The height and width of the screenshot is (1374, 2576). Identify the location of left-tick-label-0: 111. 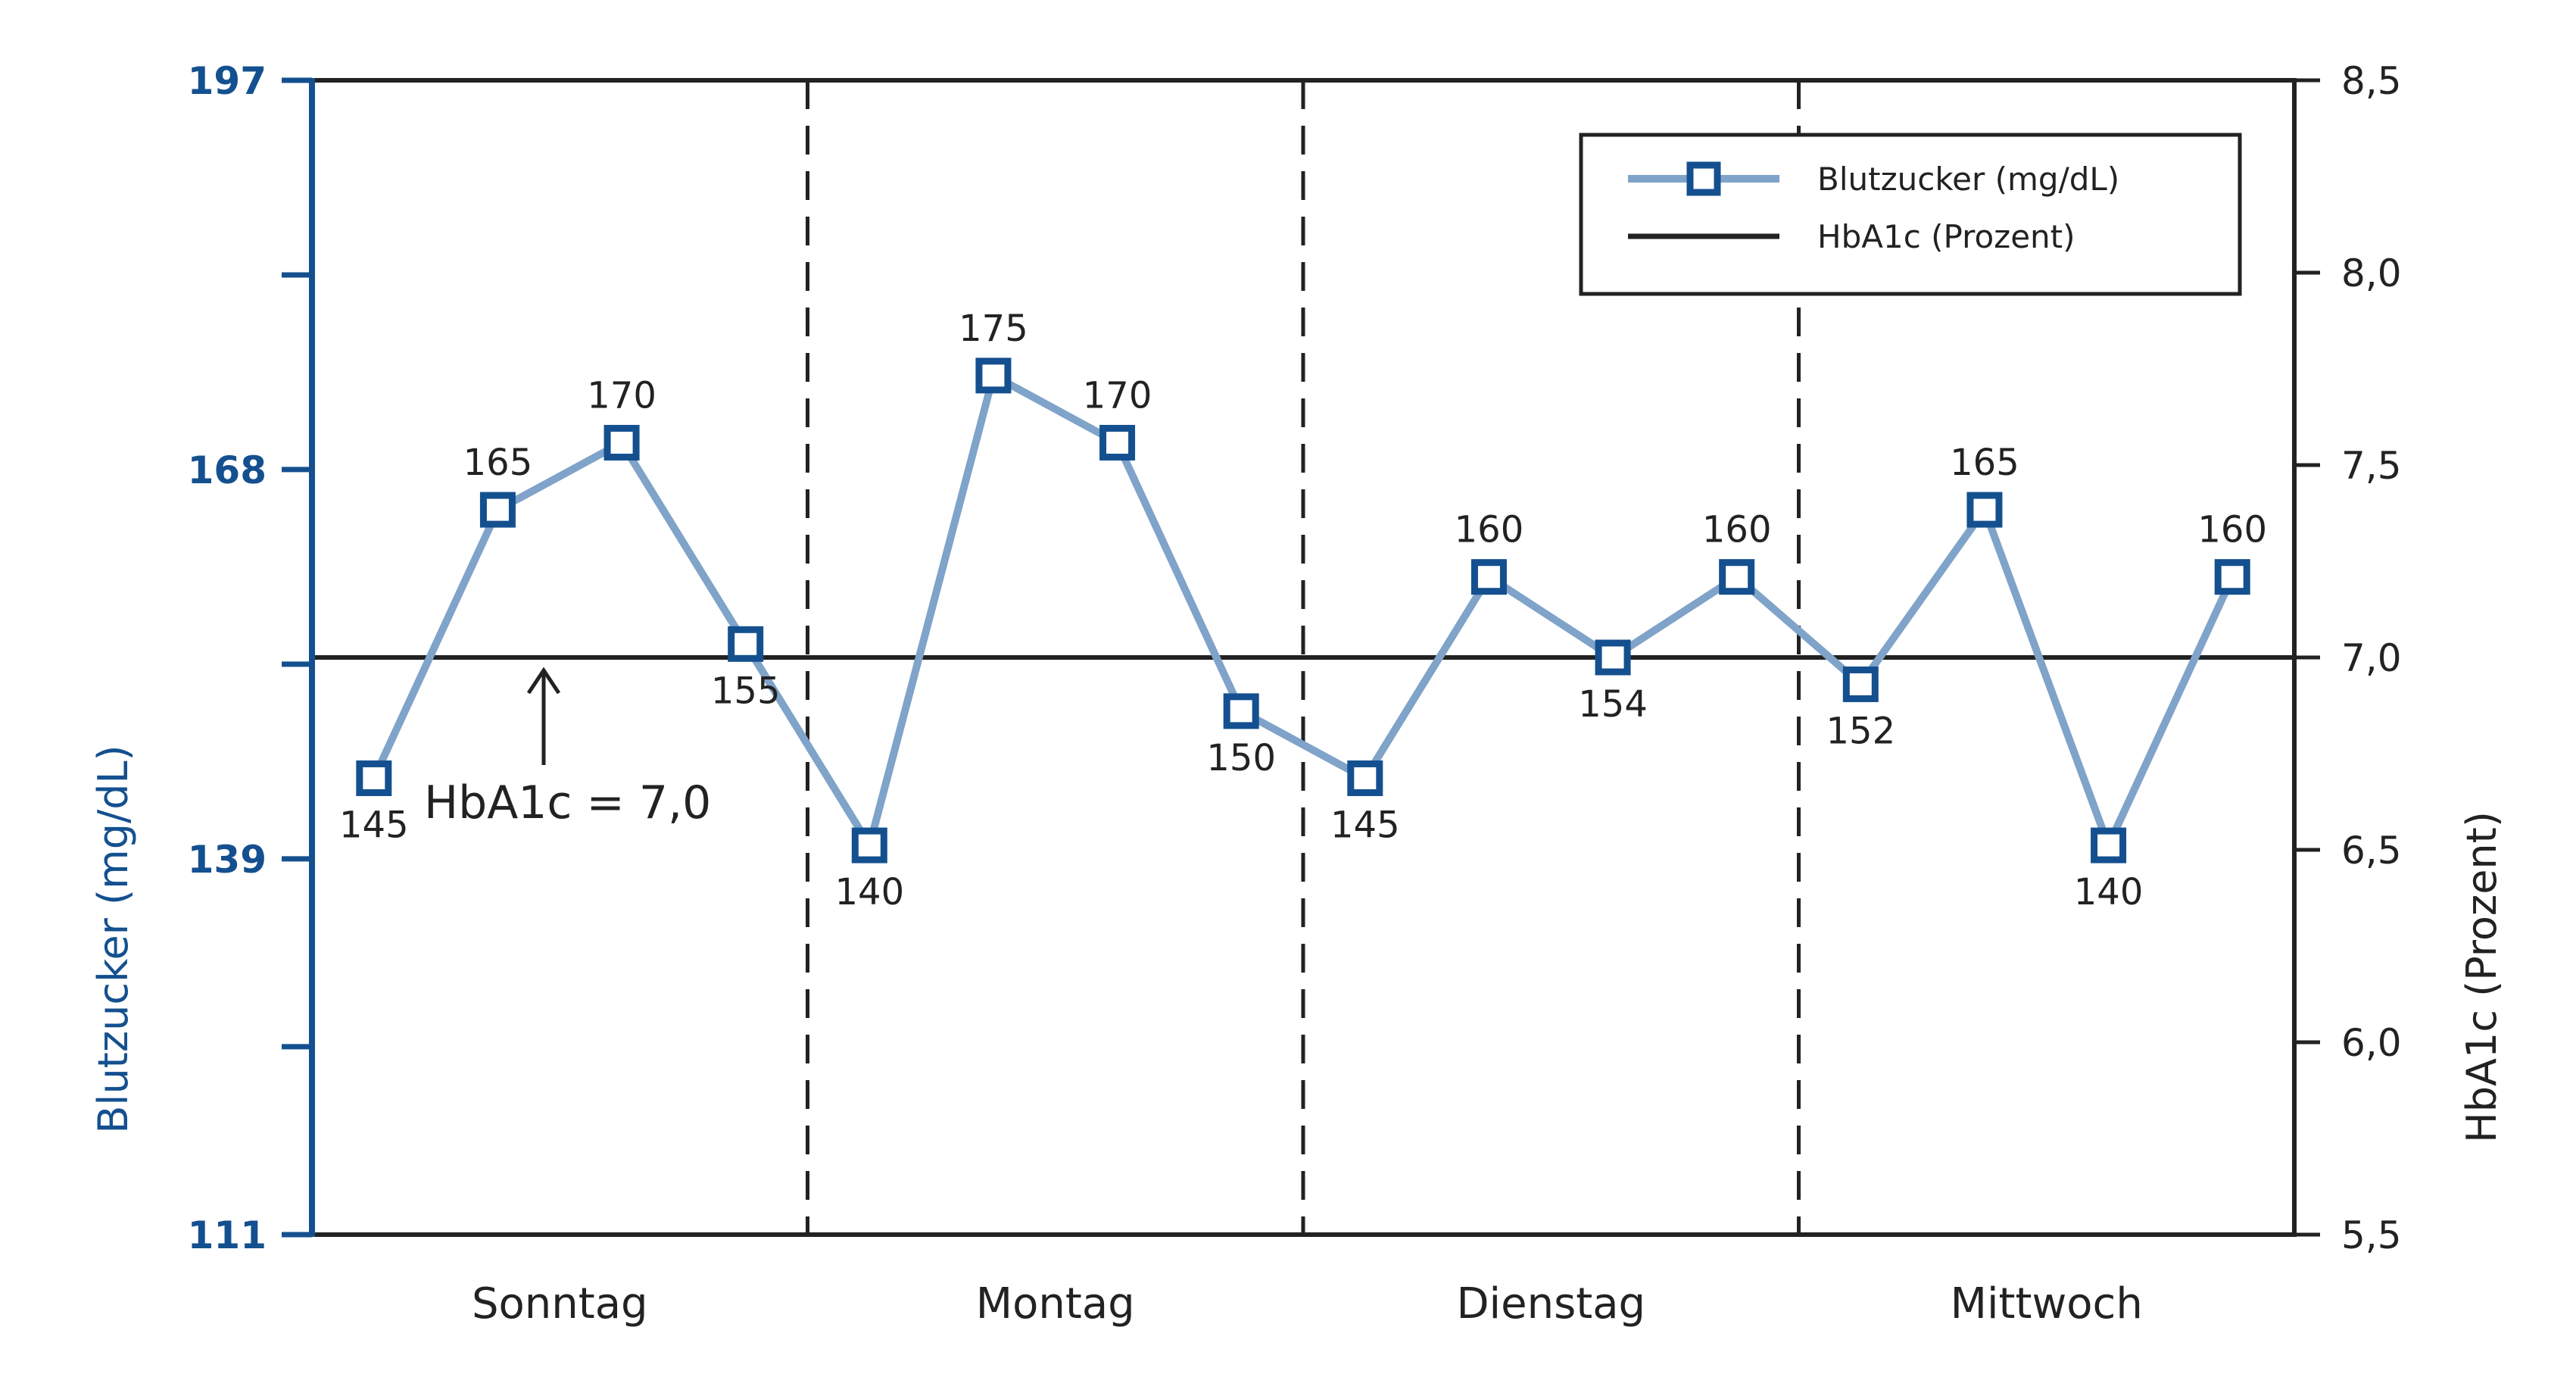
(227, 1235).